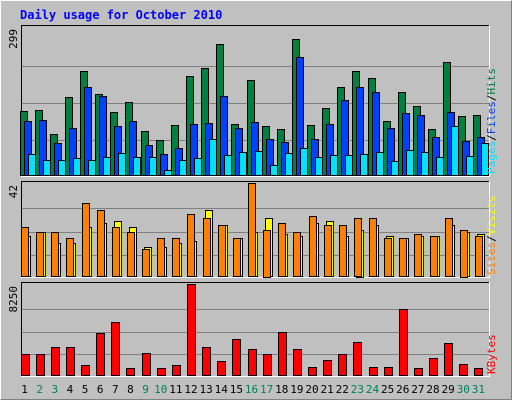 This screenshot has height=400, width=512. I want to click on legend: Sites/Visits, so click(491, 236).